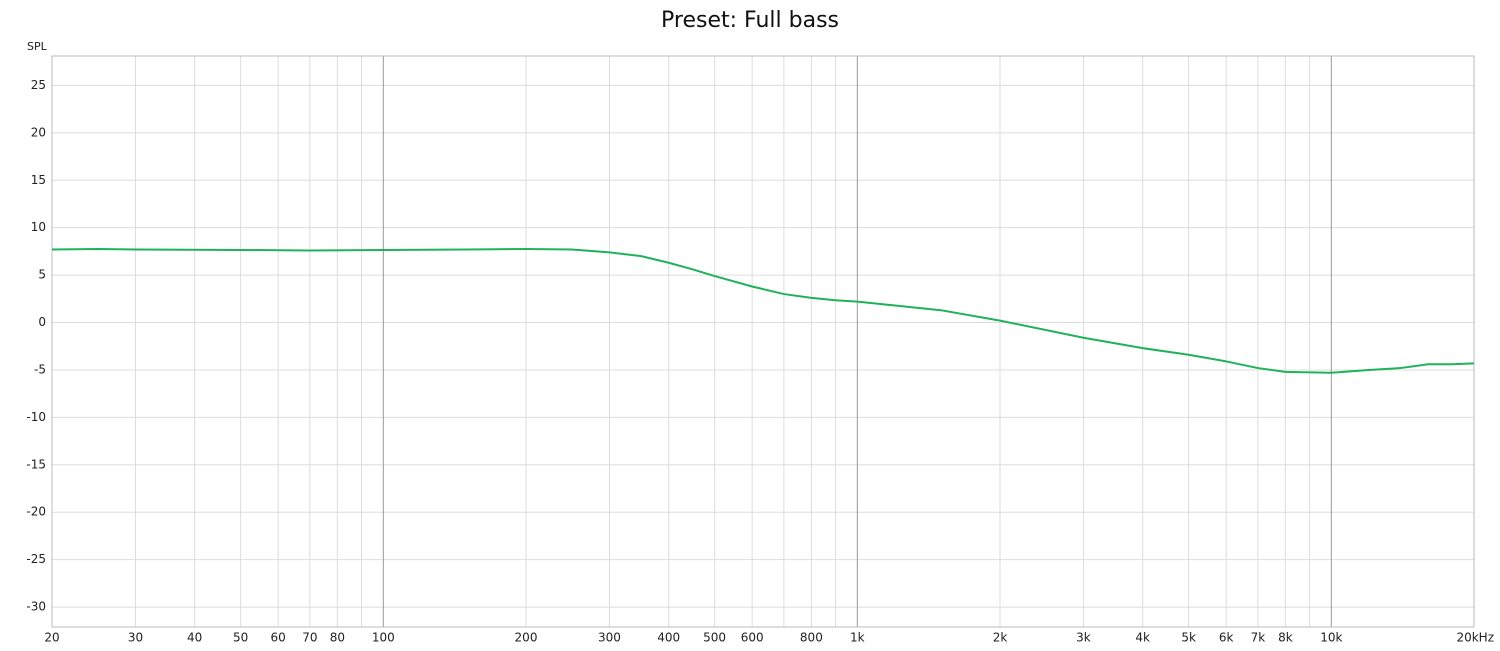  I want to click on x-tick-label: 600, so click(752, 638).